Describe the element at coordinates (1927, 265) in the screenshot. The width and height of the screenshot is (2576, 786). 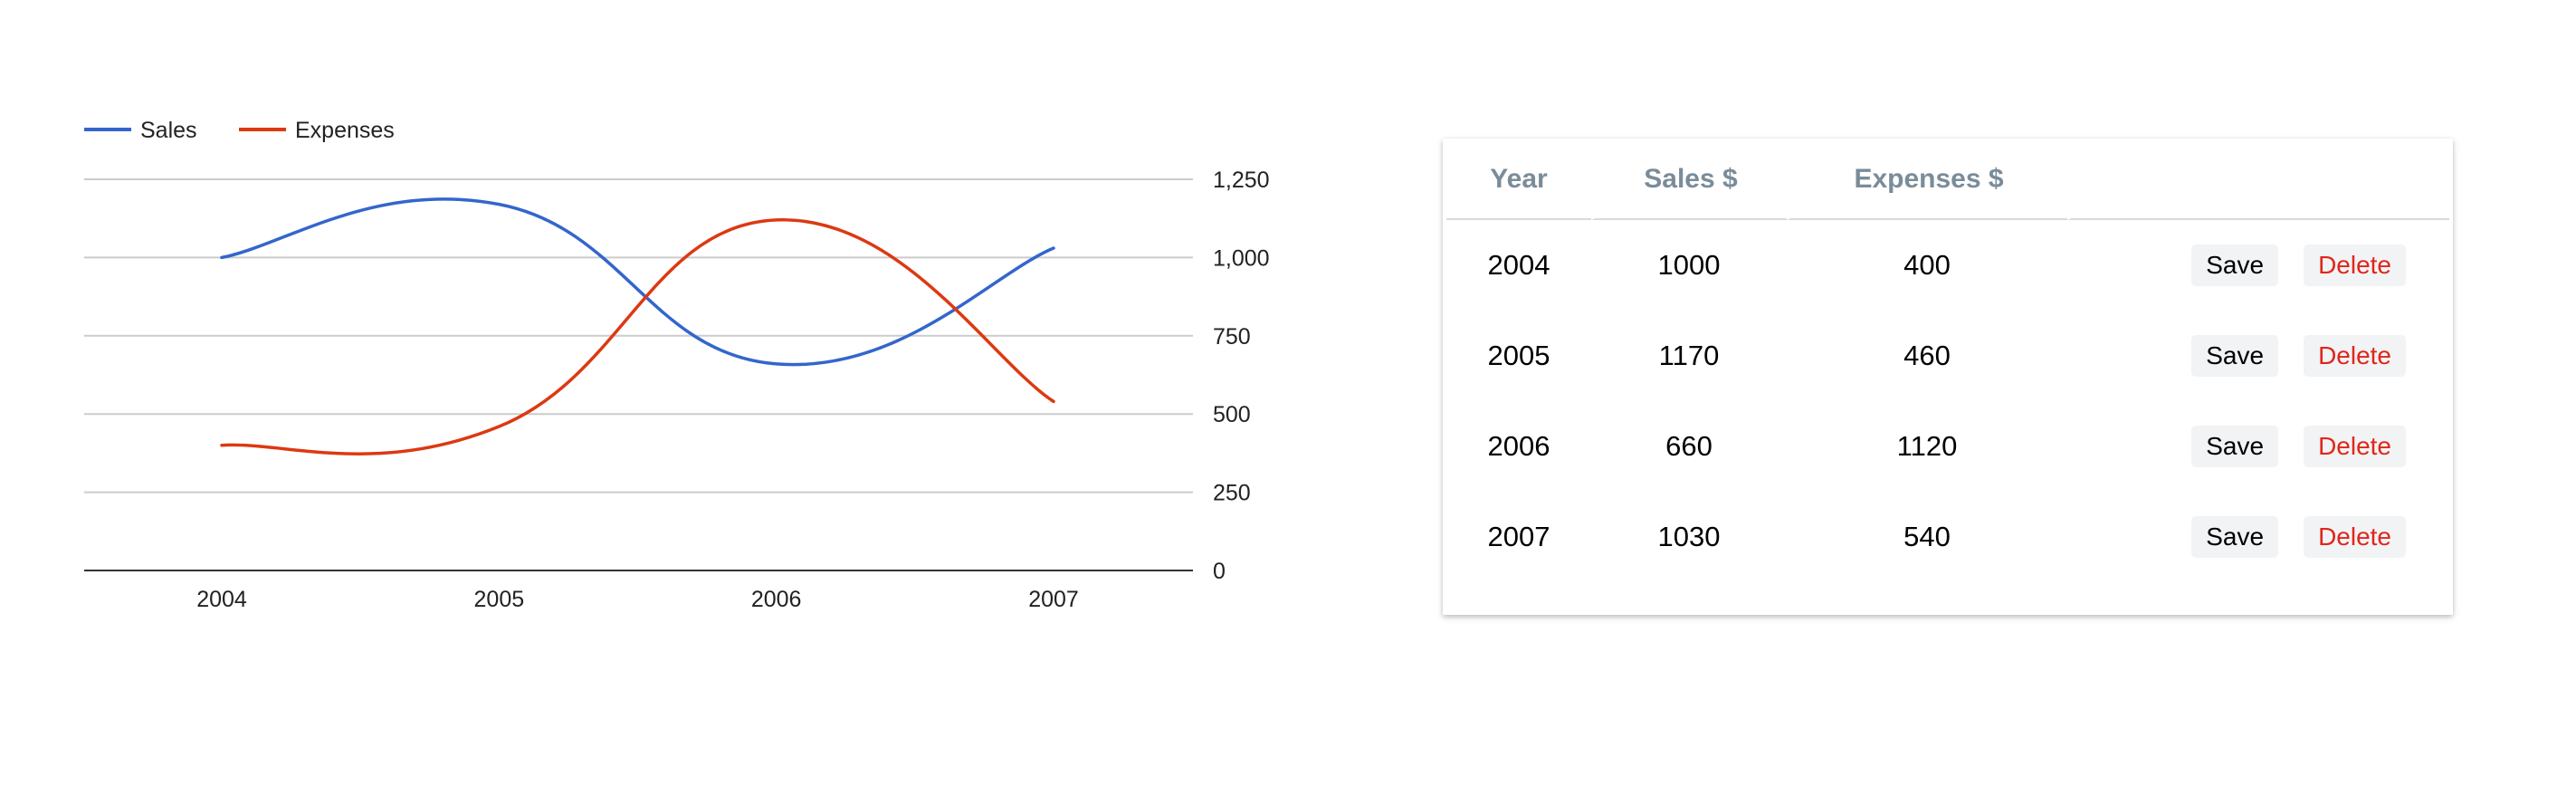
I see `cell-expenses: 400` at that location.